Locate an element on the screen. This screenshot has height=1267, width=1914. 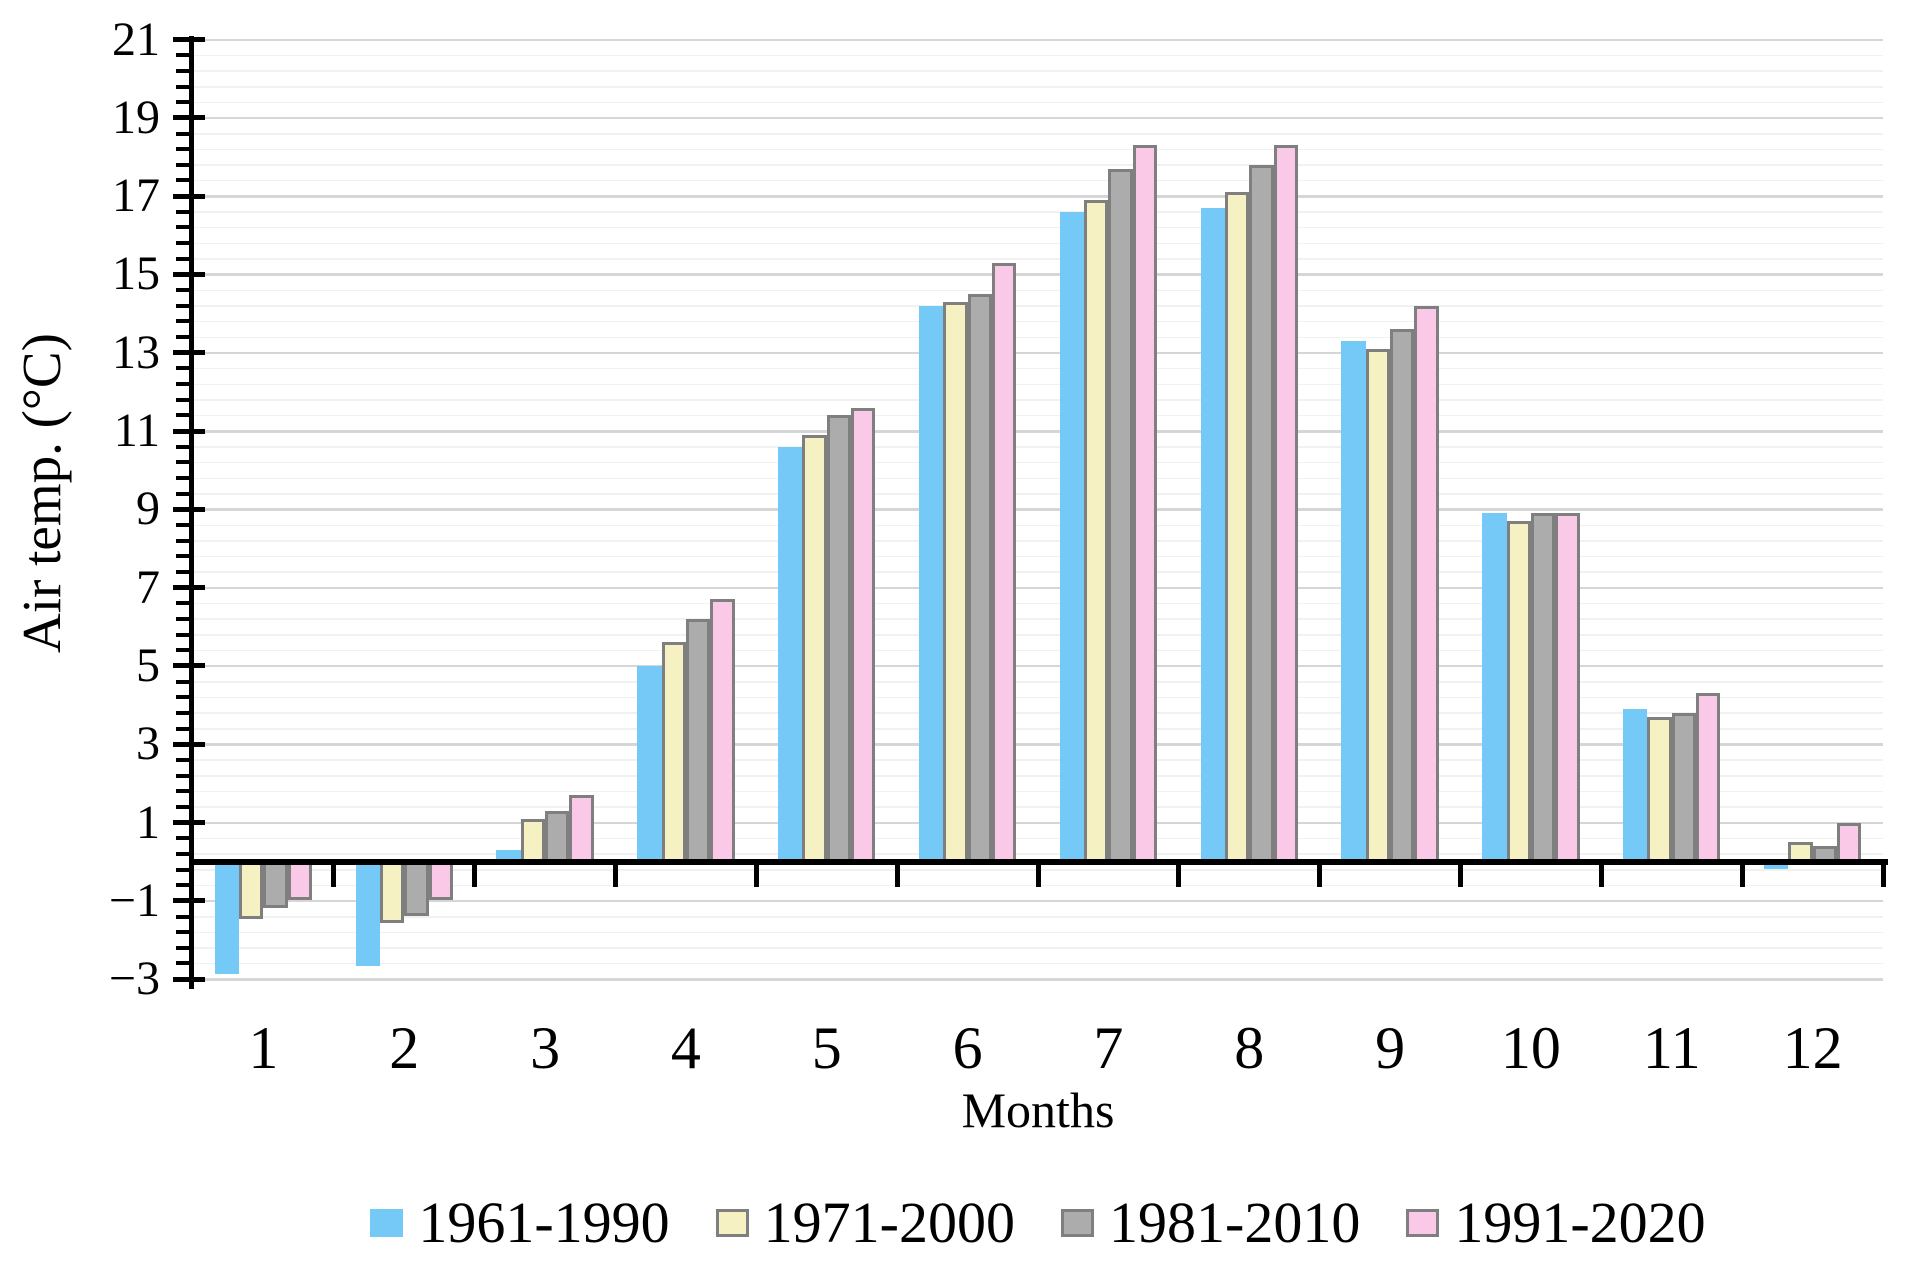
bar-month1-1961-1990 is located at coordinates (227, 918).